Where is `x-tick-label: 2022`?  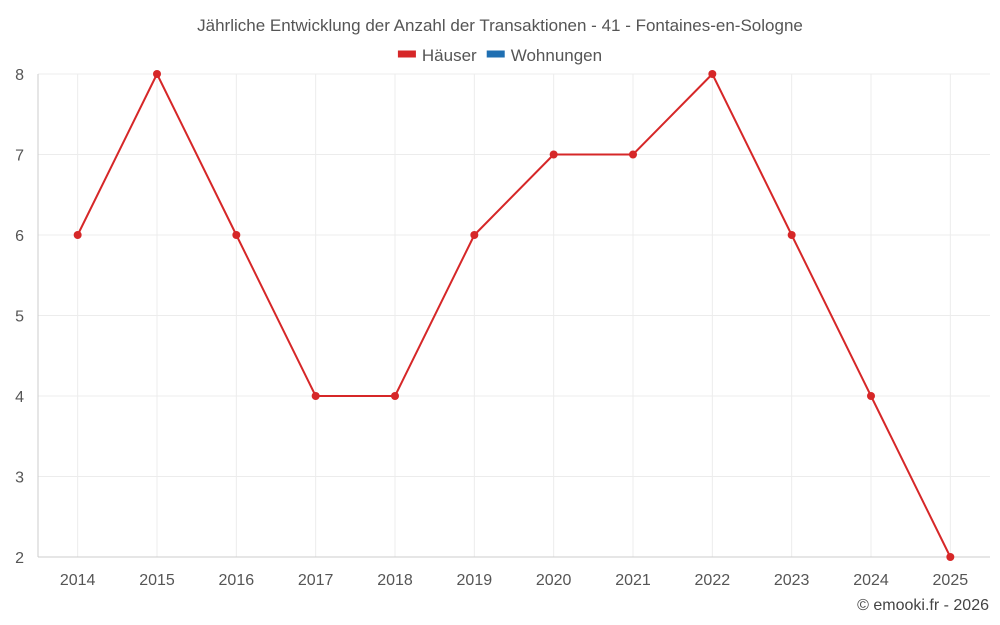
x-tick-label: 2022 is located at coordinates (713, 580).